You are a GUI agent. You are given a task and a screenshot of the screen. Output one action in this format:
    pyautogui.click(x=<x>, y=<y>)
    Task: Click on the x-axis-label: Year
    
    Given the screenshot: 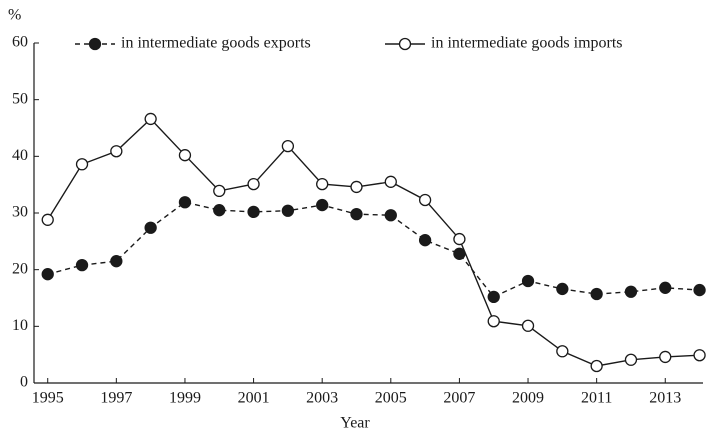 What is the action you would take?
    pyautogui.click(x=355, y=423)
    